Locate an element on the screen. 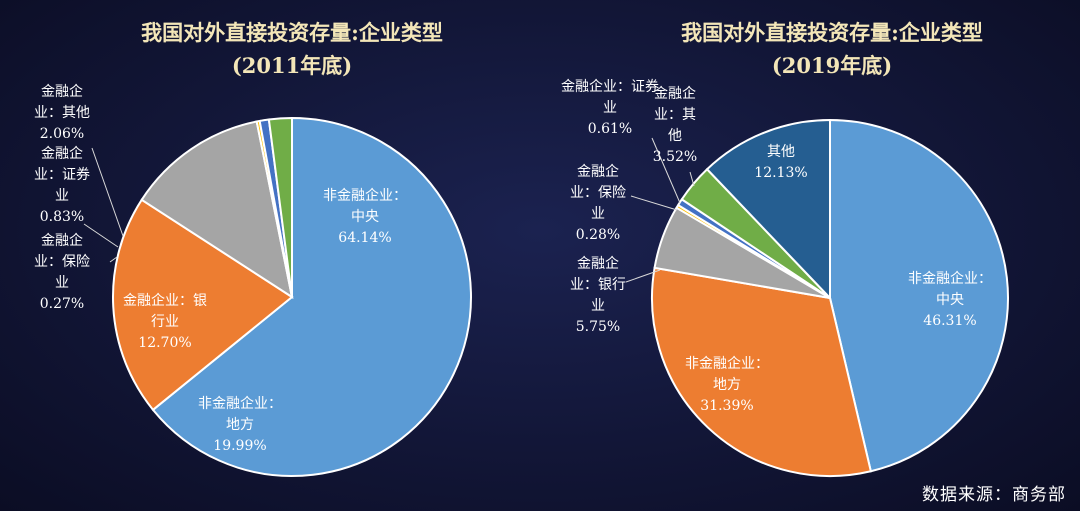 The height and width of the screenshot is (511, 1080). chart-title-2011-line1: 我国对外直接投资存量:企业类型 is located at coordinates (292, 32).